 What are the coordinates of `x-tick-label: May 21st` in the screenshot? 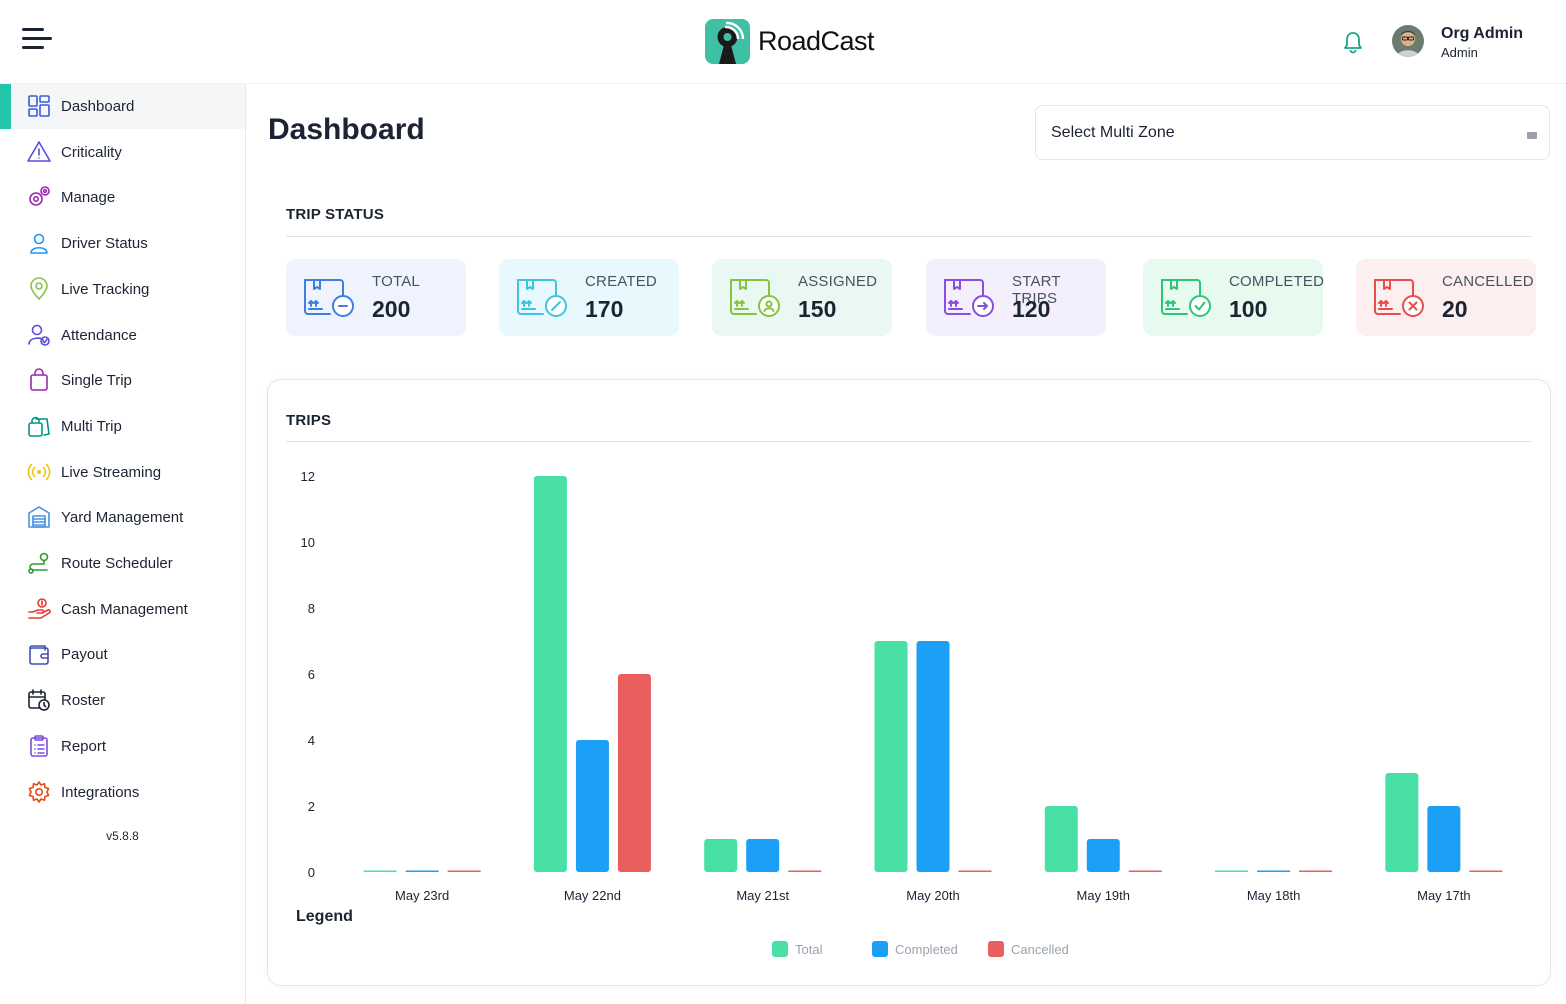 It's located at (762, 895).